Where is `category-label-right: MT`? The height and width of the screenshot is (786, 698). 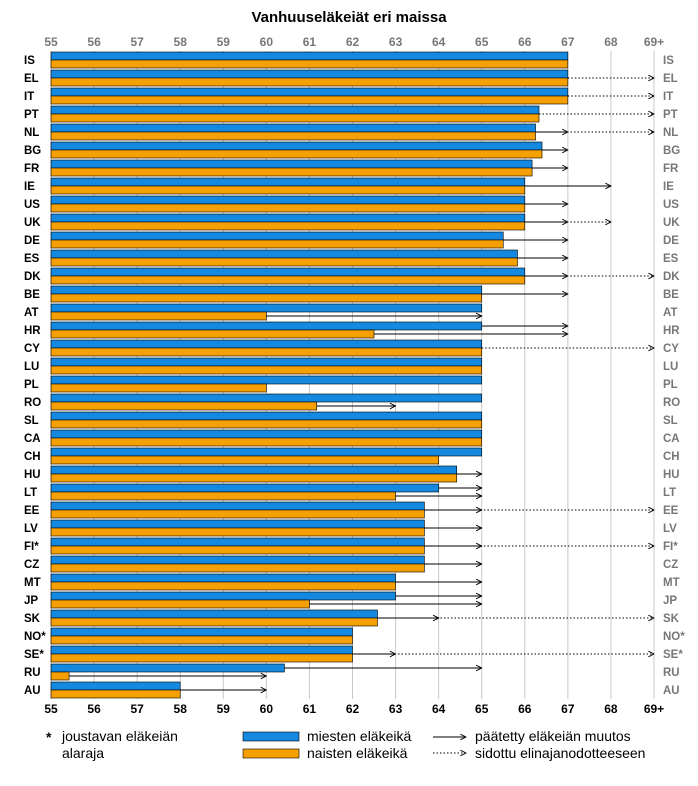 category-label-right: MT is located at coordinates (671, 583).